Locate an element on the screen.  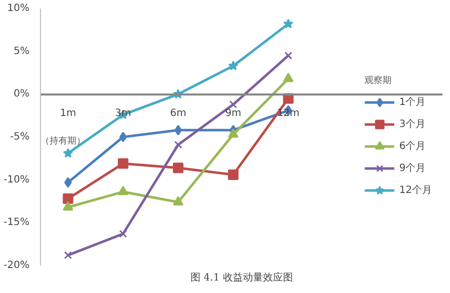
y-tick-label: 5% is located at coordinates (22, 51).